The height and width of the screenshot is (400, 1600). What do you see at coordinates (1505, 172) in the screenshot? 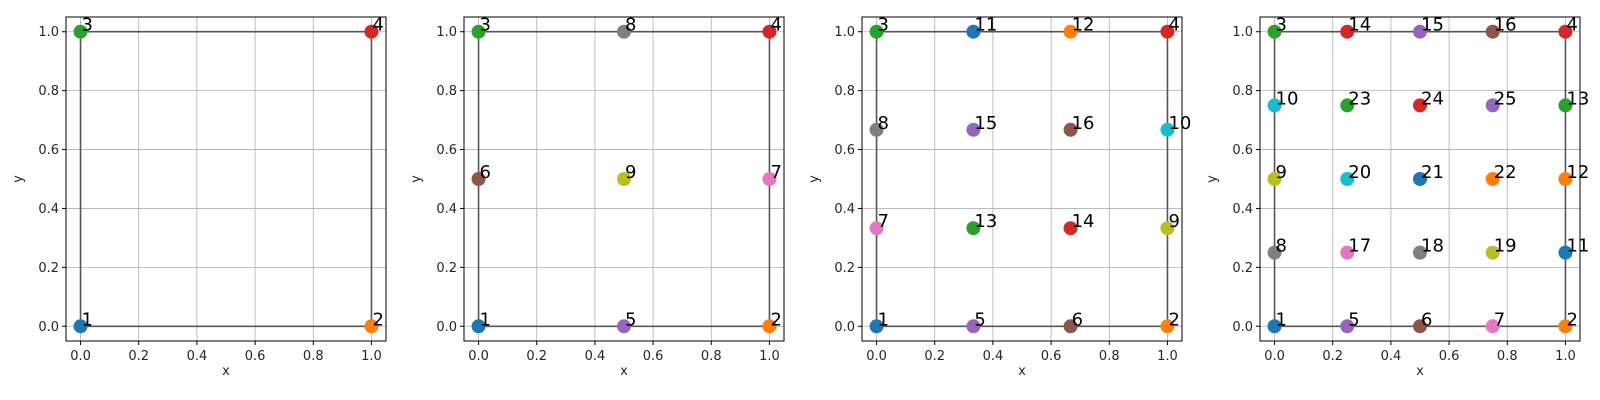
I see `point-label-22: 22` at bounding box center [1505, 172].